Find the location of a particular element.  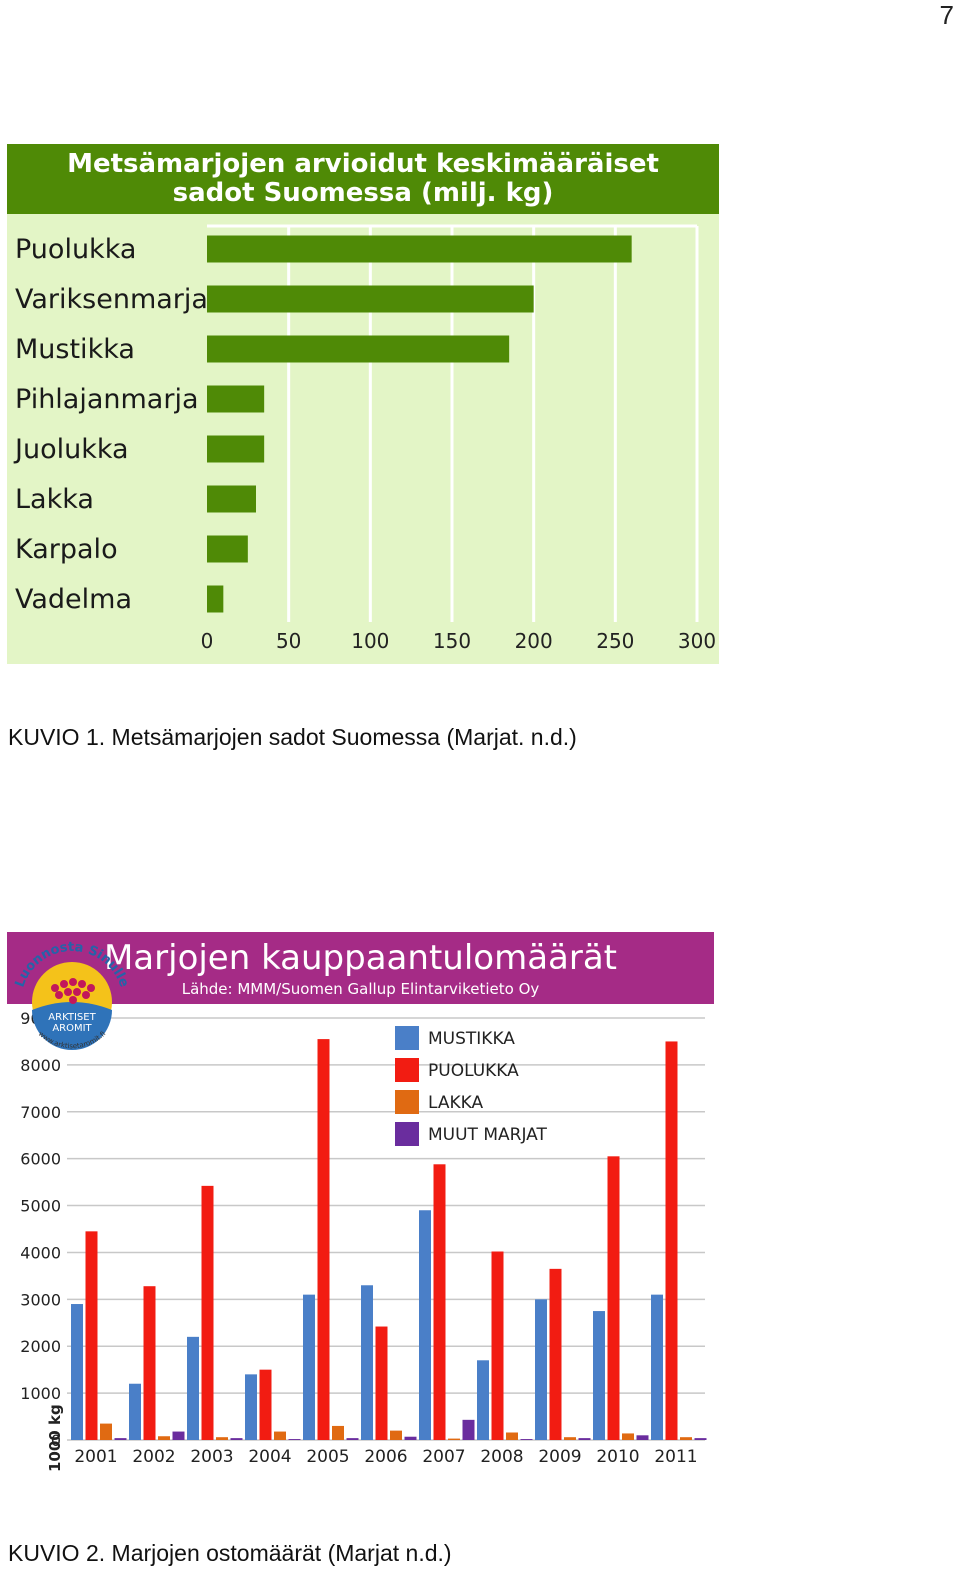

chart2-header is located at coordinates (360, 968).